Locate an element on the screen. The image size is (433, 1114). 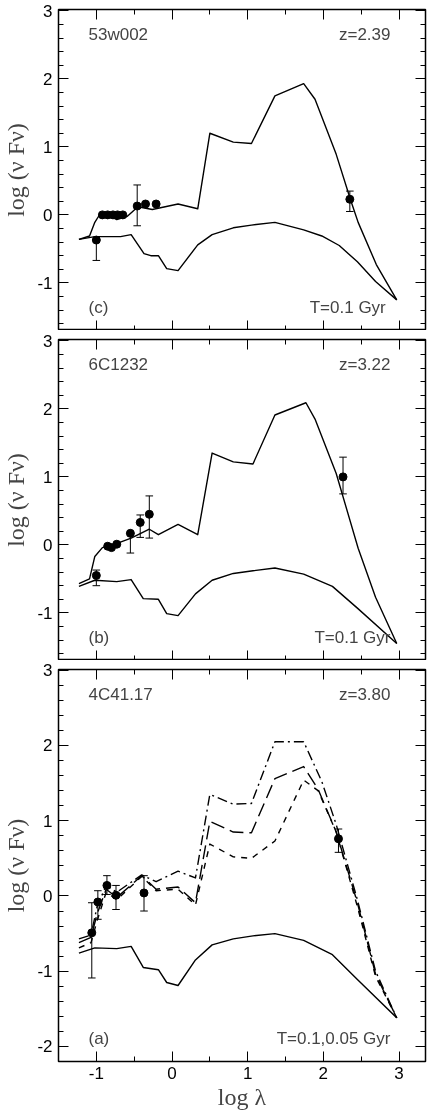
annotation: (a) is located at coordinates (99, 1038).